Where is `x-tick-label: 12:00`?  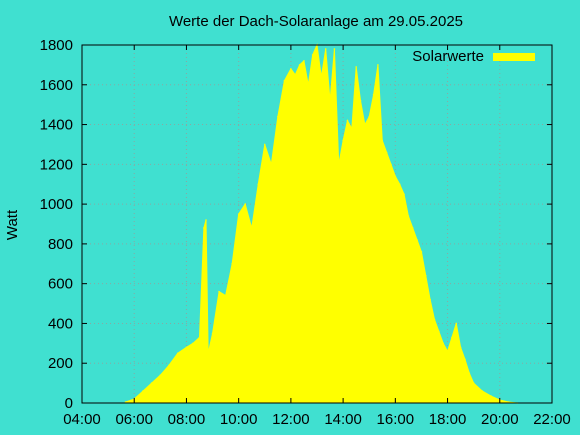
x-tick-label: 12:00 is located at coordinates (291, 419).